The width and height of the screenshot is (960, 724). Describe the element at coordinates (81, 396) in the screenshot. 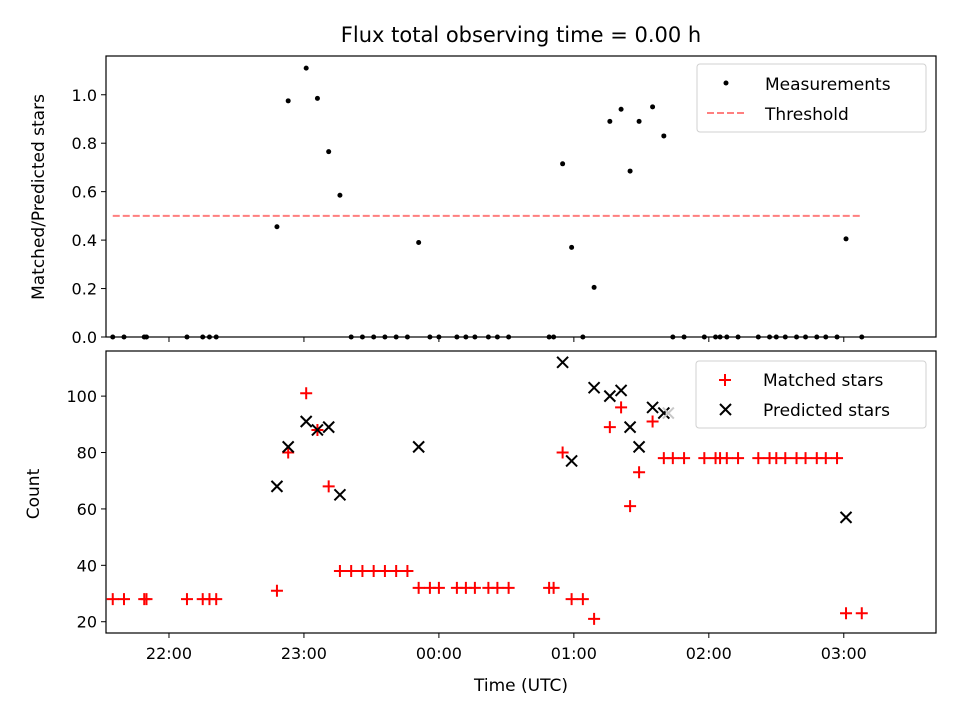

I see `y-tick-label: 100` at that location.